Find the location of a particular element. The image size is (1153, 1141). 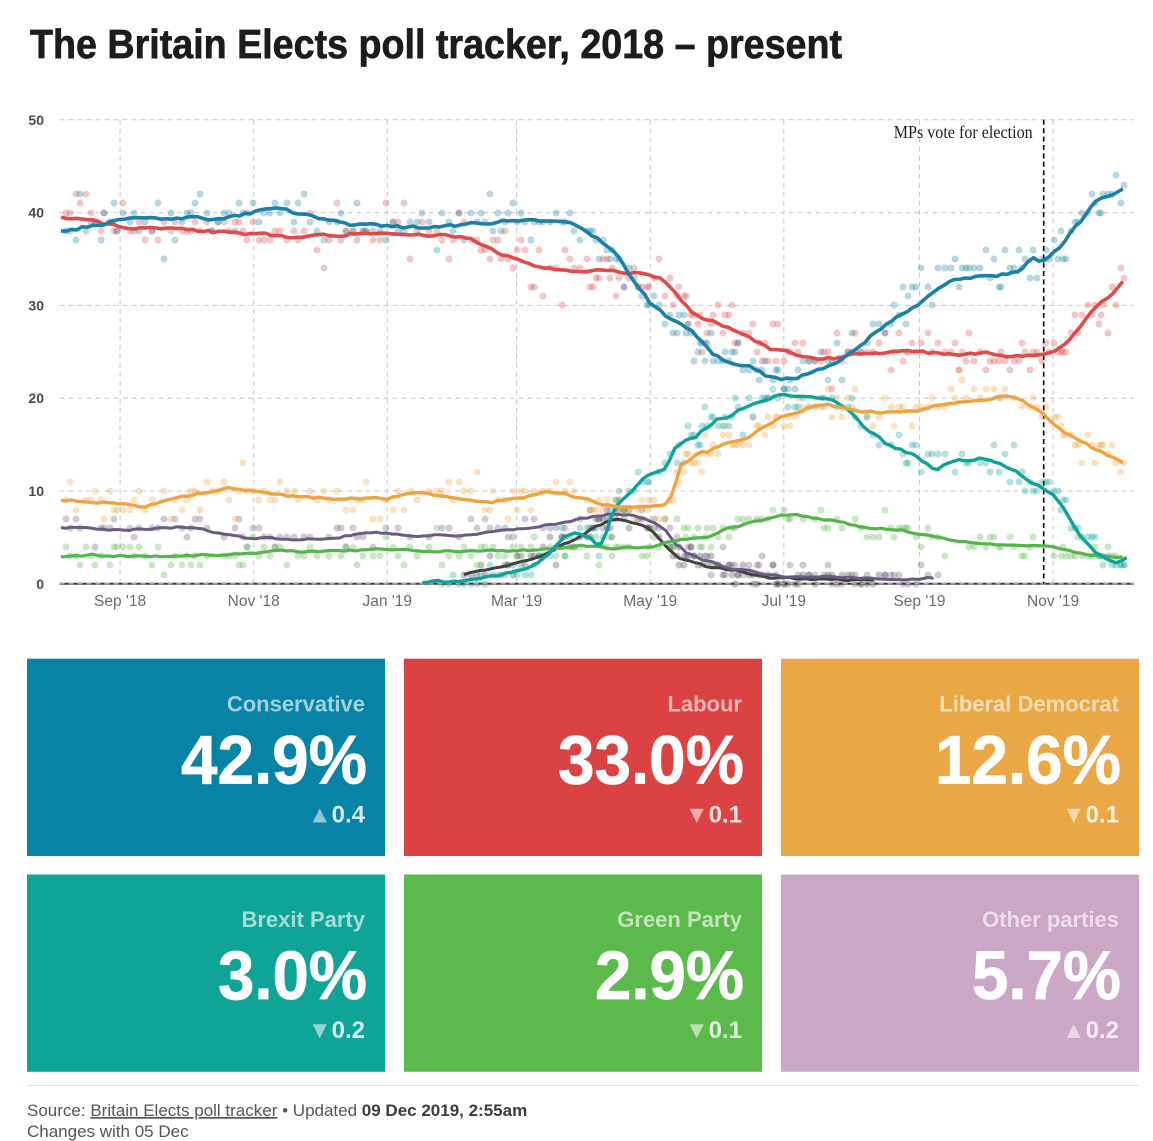

svg-text: 30 is located at coordinates (36, 305).